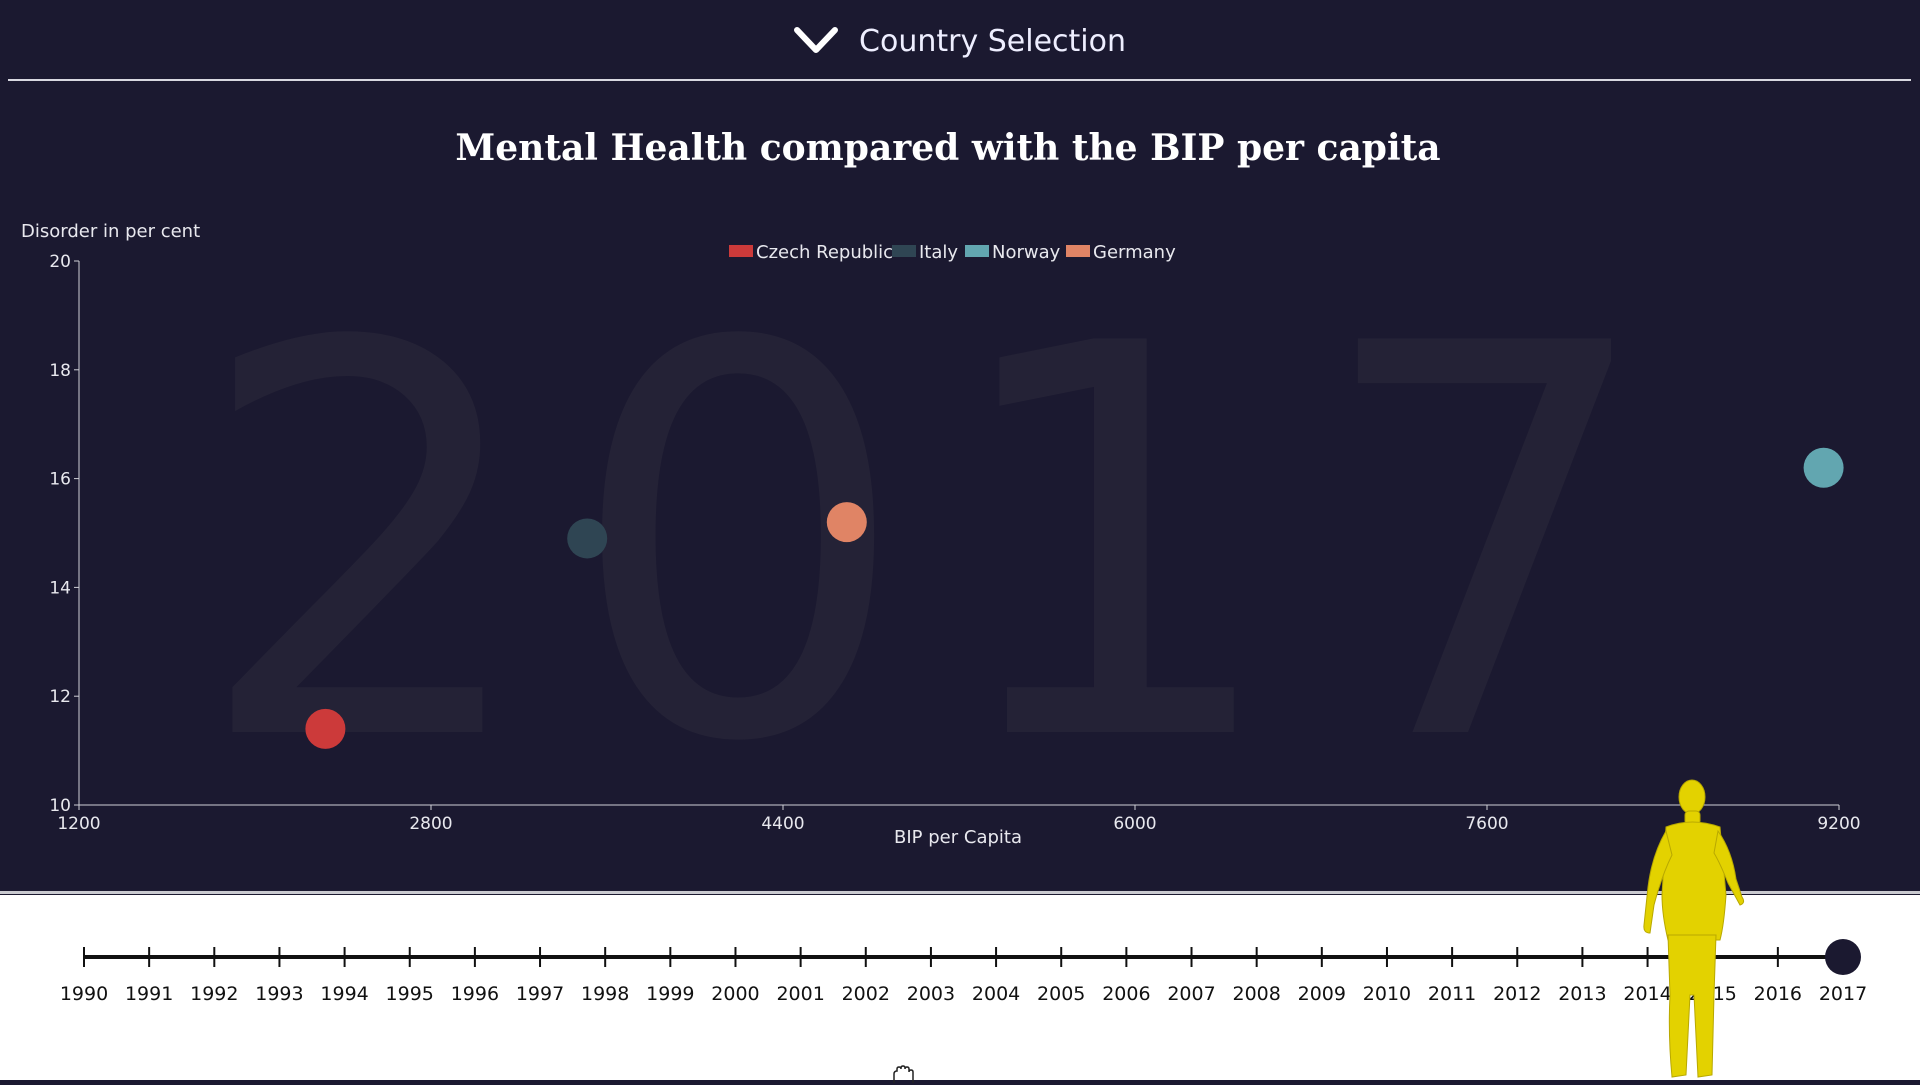 This screenshot has height=1085, width=1920. What do you see at coordinates (84, 994) in the screenshot?
I see `timeline-year-label: 1990` at bounding box center [84, 994].